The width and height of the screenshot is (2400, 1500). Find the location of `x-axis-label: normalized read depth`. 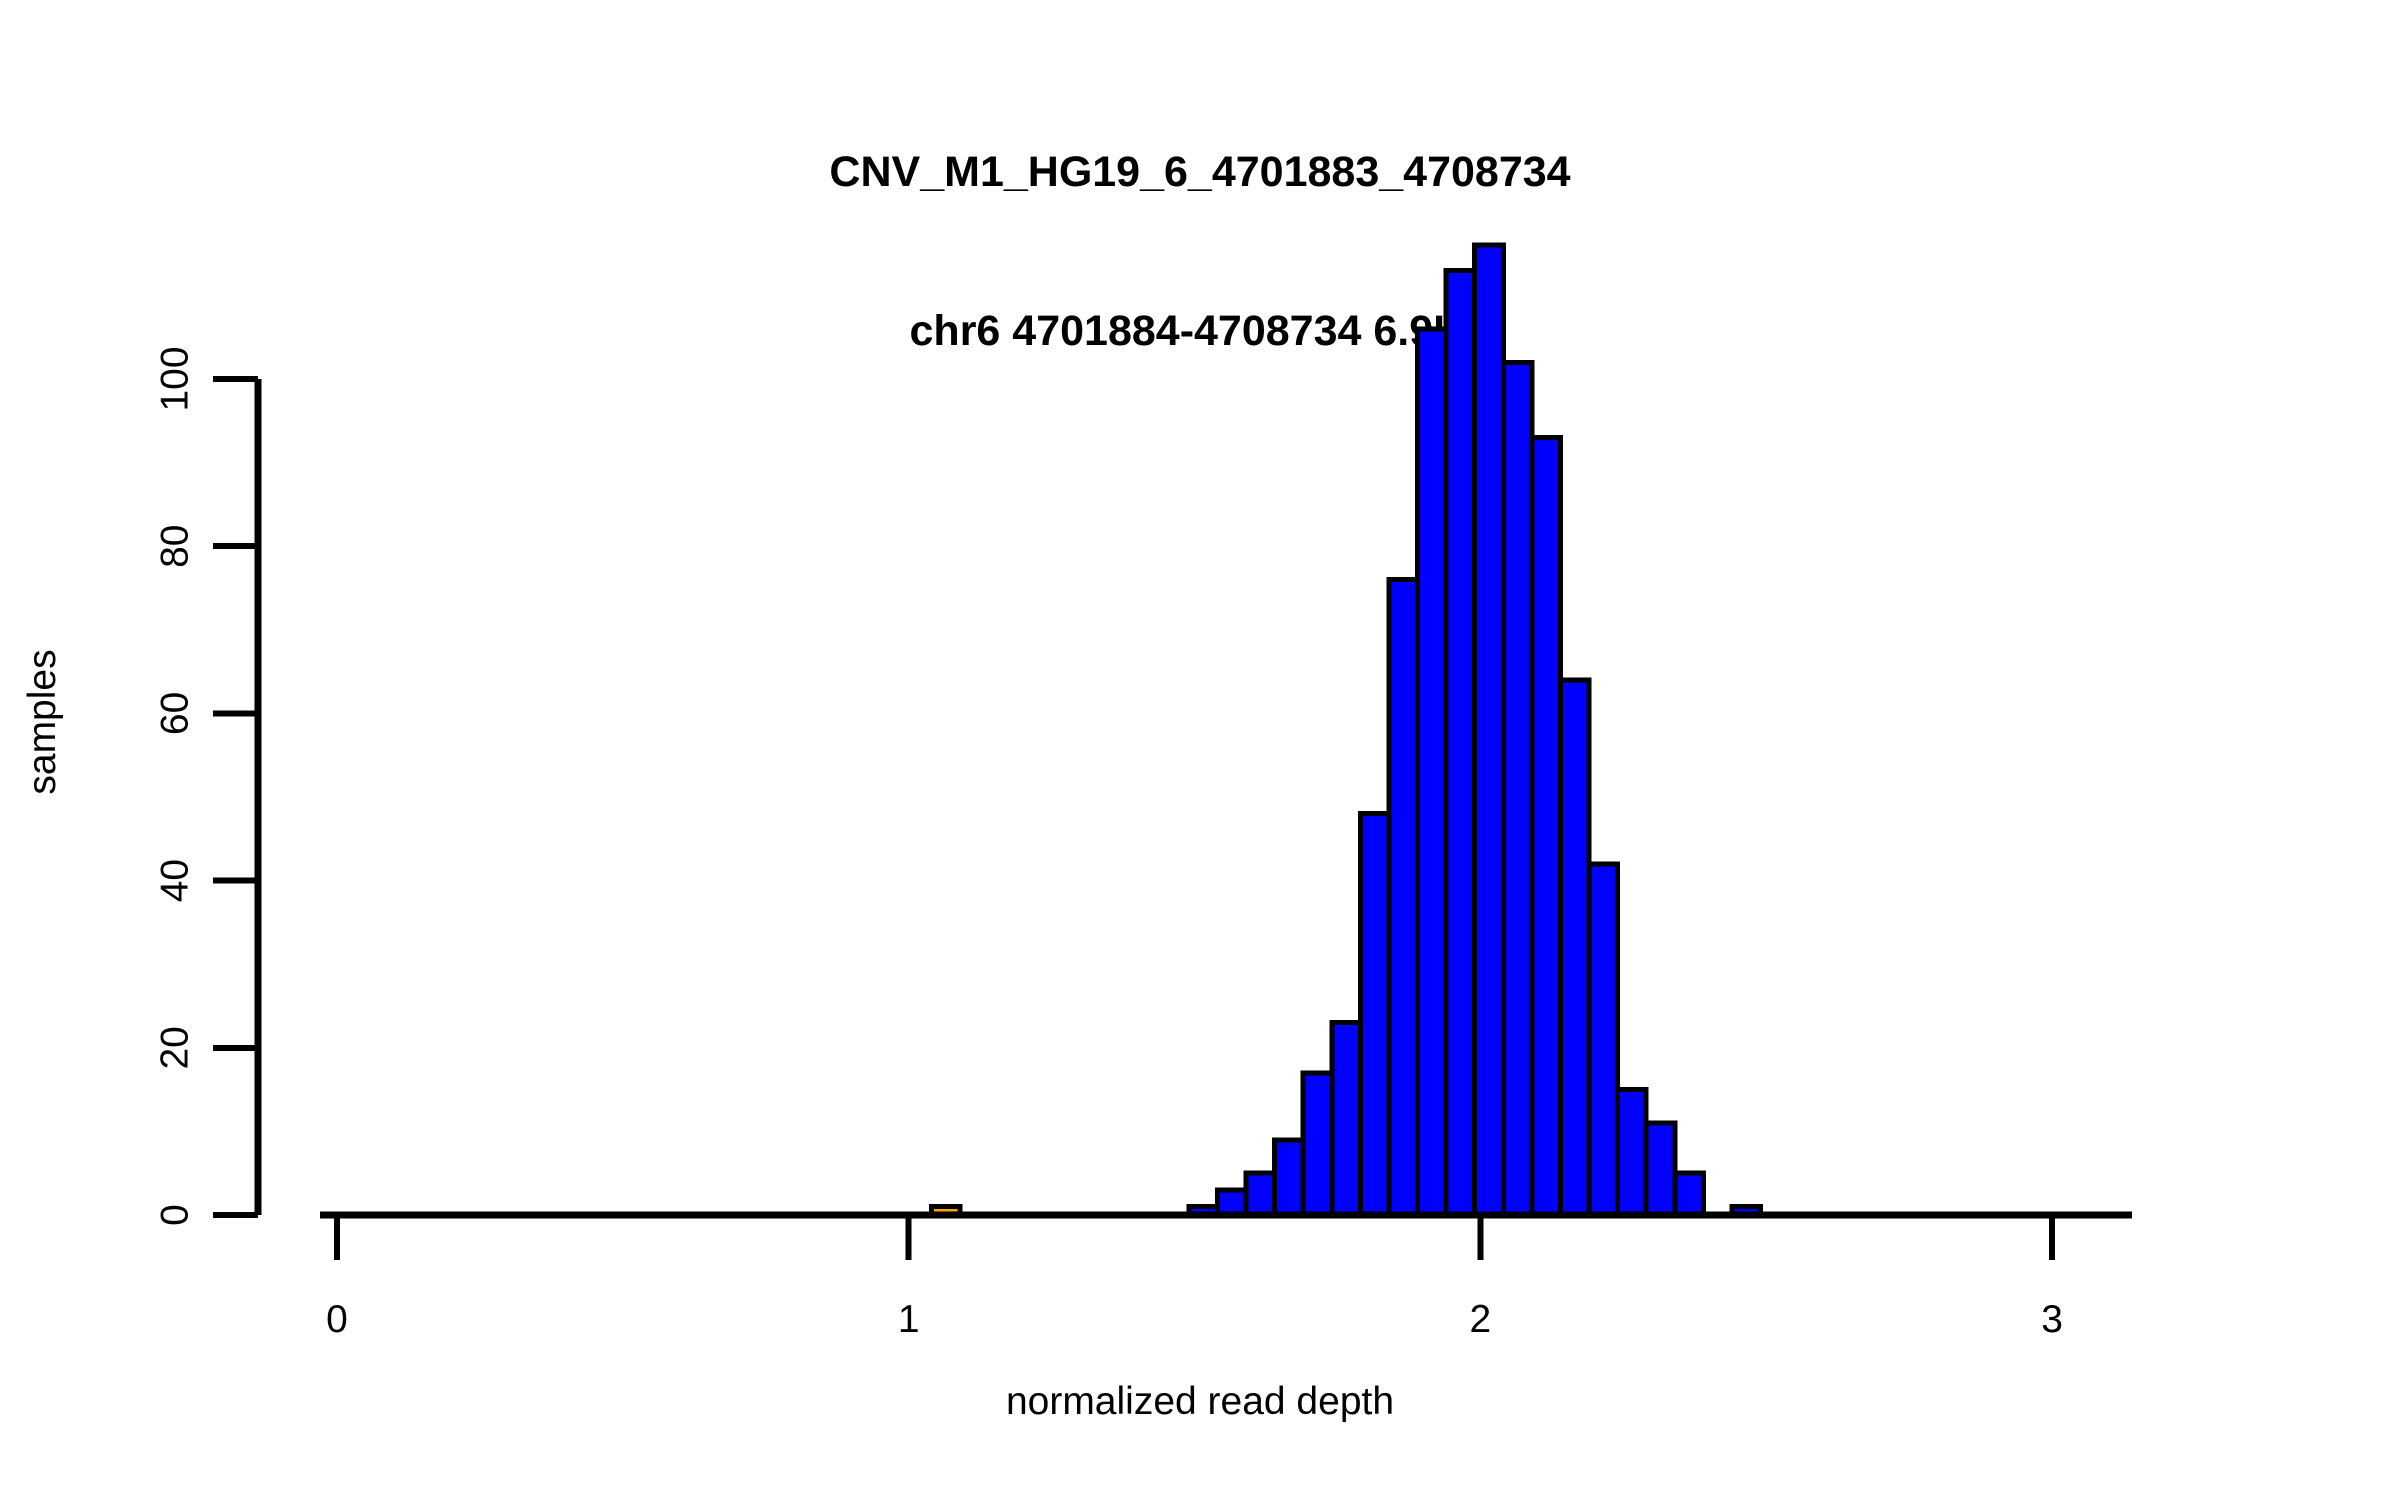

x-axis-label: normalized read depth is located at coordinates (1200, 1401).